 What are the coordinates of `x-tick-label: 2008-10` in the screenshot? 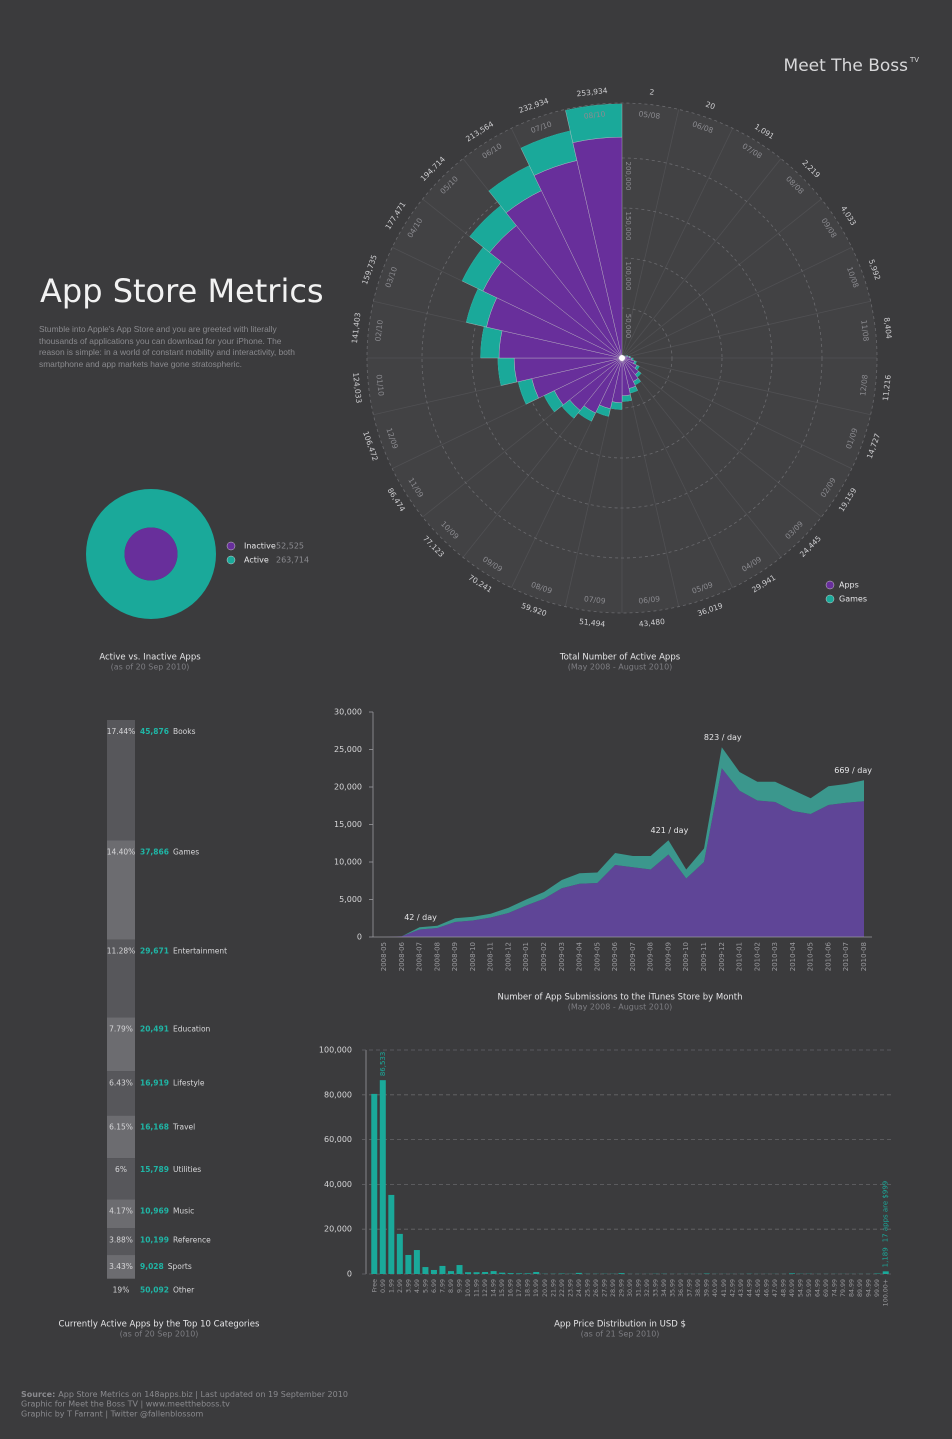 It's located at (473, 956).